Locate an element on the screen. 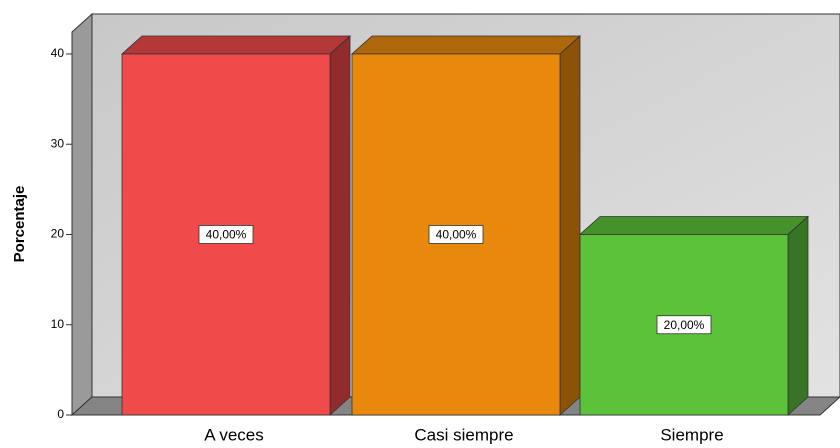  y-tick-label: 20 is located at coordinates (58, 234).